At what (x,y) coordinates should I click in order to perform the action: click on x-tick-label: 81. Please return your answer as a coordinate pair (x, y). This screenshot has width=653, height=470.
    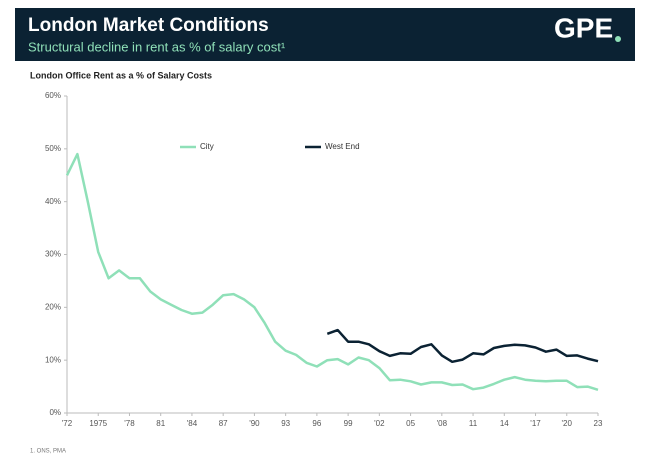
    Looking at the image, I should click on (160, 423).